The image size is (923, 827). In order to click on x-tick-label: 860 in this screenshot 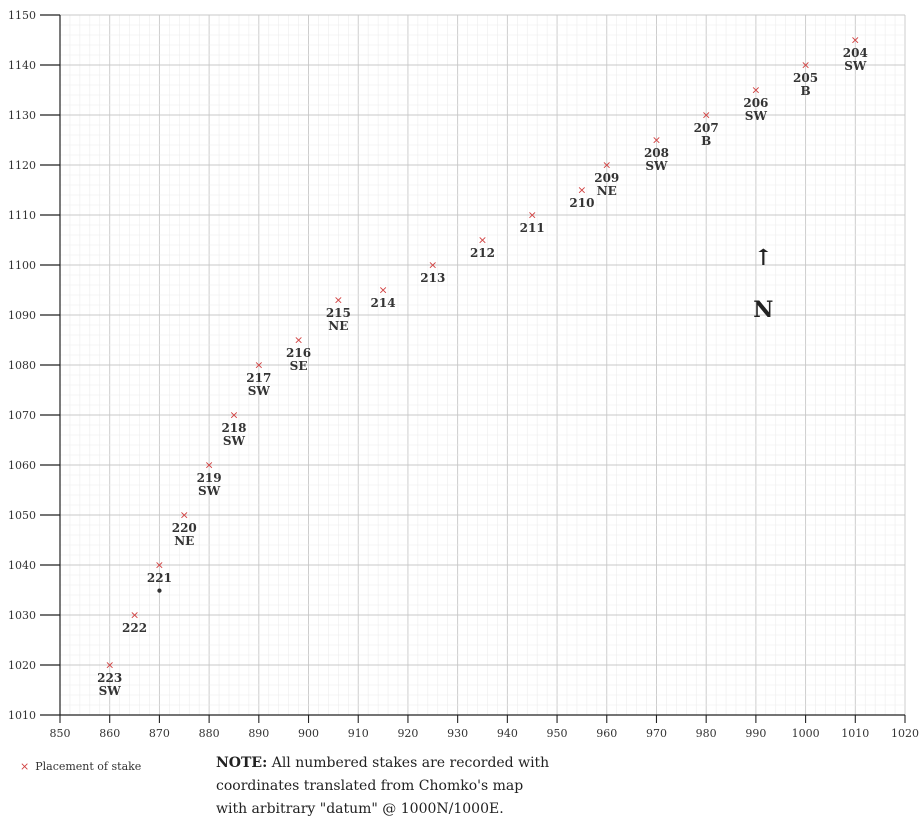, I will do `click(109, 733)`.